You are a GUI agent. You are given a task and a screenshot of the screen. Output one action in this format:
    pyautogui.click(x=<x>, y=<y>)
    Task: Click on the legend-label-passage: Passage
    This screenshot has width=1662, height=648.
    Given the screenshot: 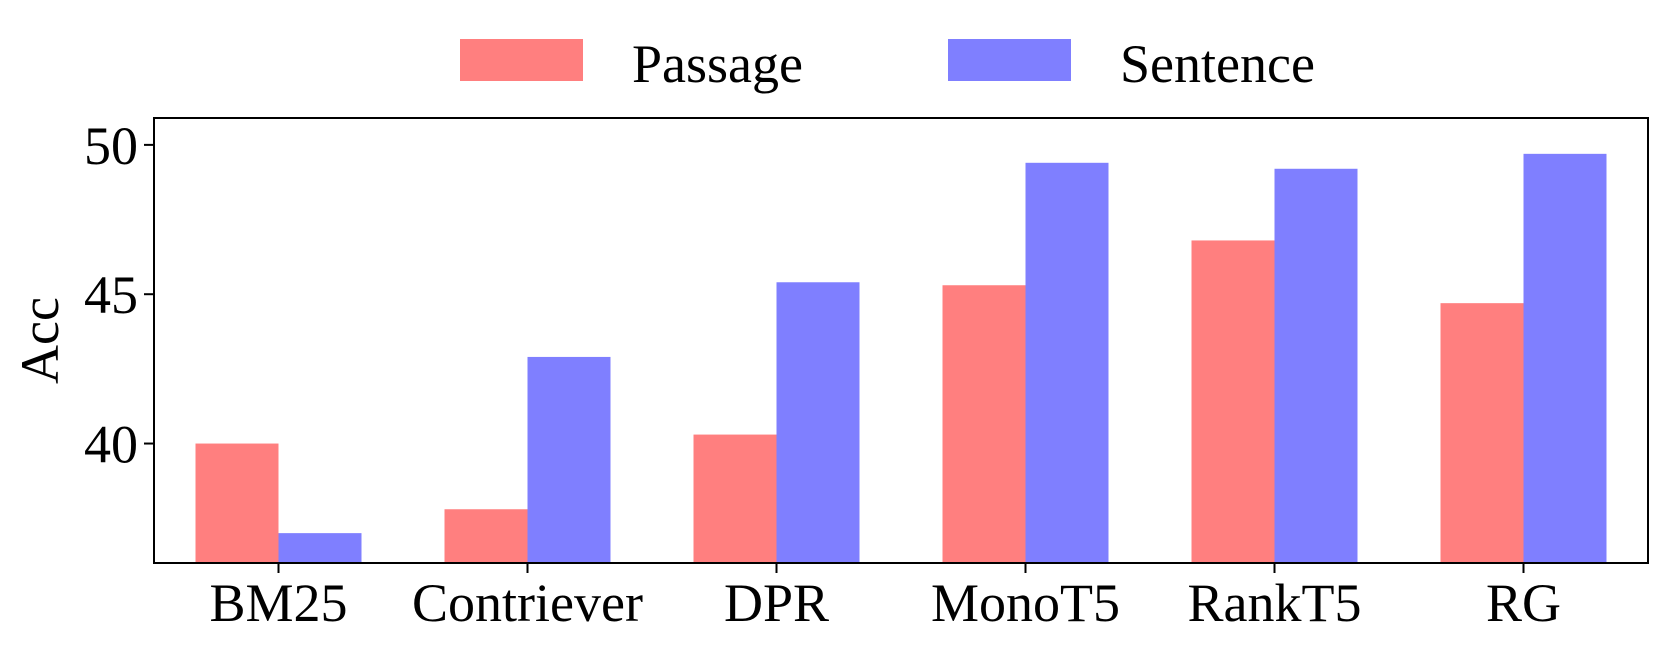 What is the action you would take?
    pyautogui.click(x=717, y=64)
    